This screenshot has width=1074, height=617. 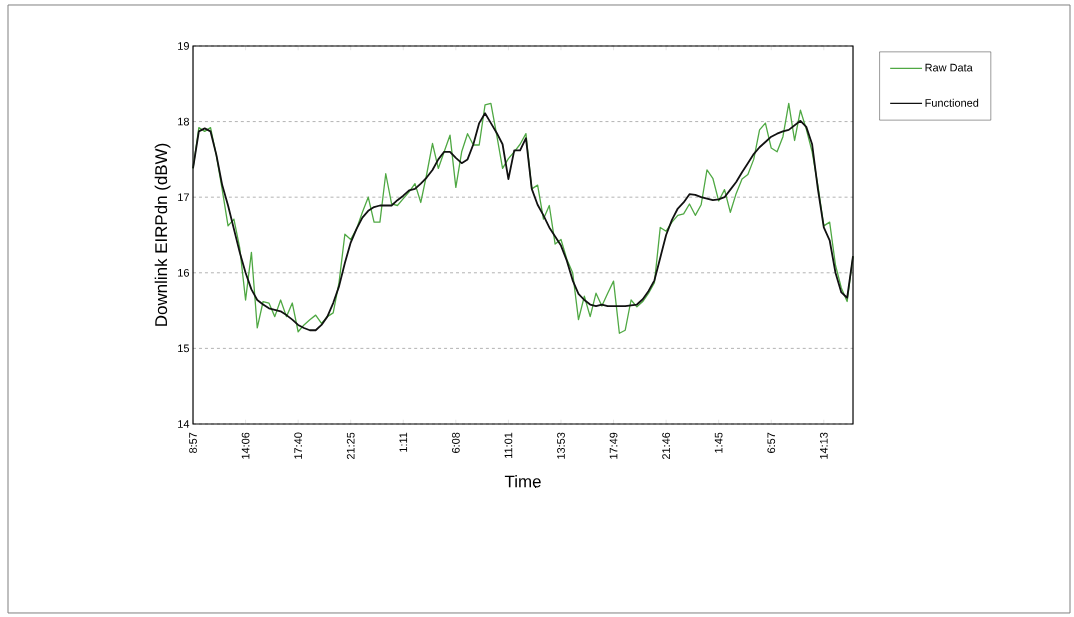 I want to click on y-tick-label: 17, so click(x=183, y=197).